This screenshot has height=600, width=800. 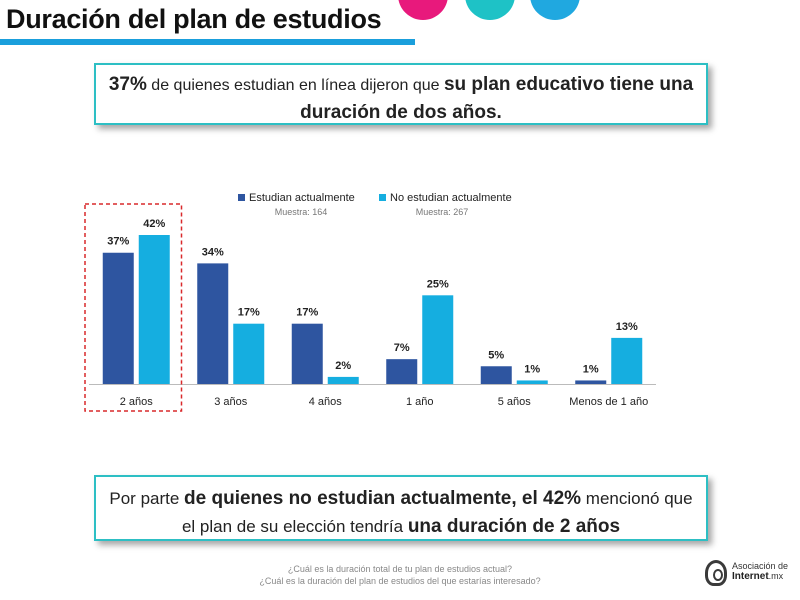 I want to click on bar-value-label: 34%, so click(x=213, y=252).